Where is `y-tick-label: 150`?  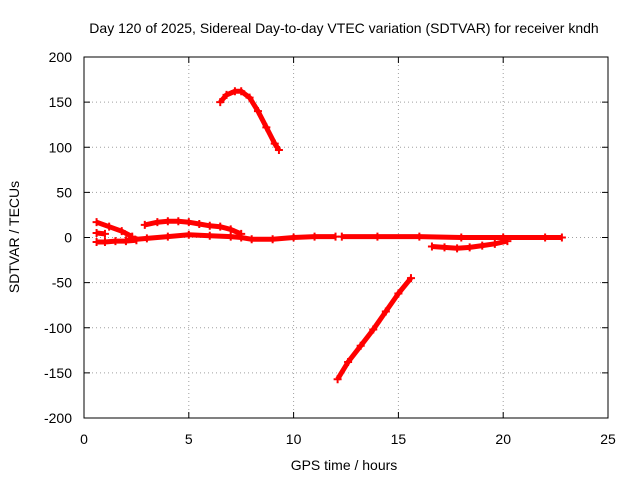 y-tick-label: 150 is located at coordinates (61, 102).